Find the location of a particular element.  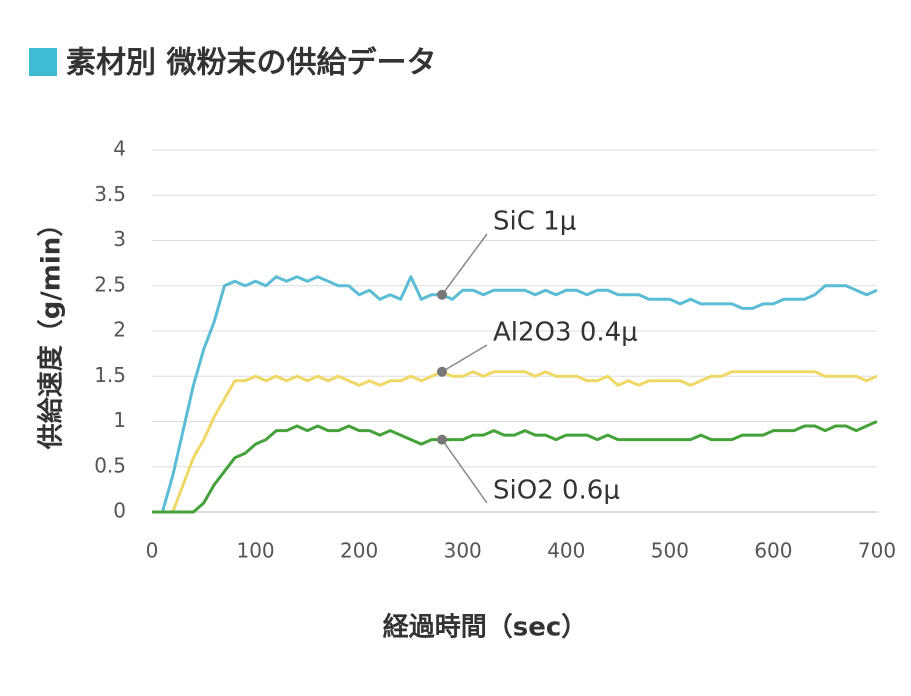

y-tick-label: 3.5 is located at coordinates (110, 194).